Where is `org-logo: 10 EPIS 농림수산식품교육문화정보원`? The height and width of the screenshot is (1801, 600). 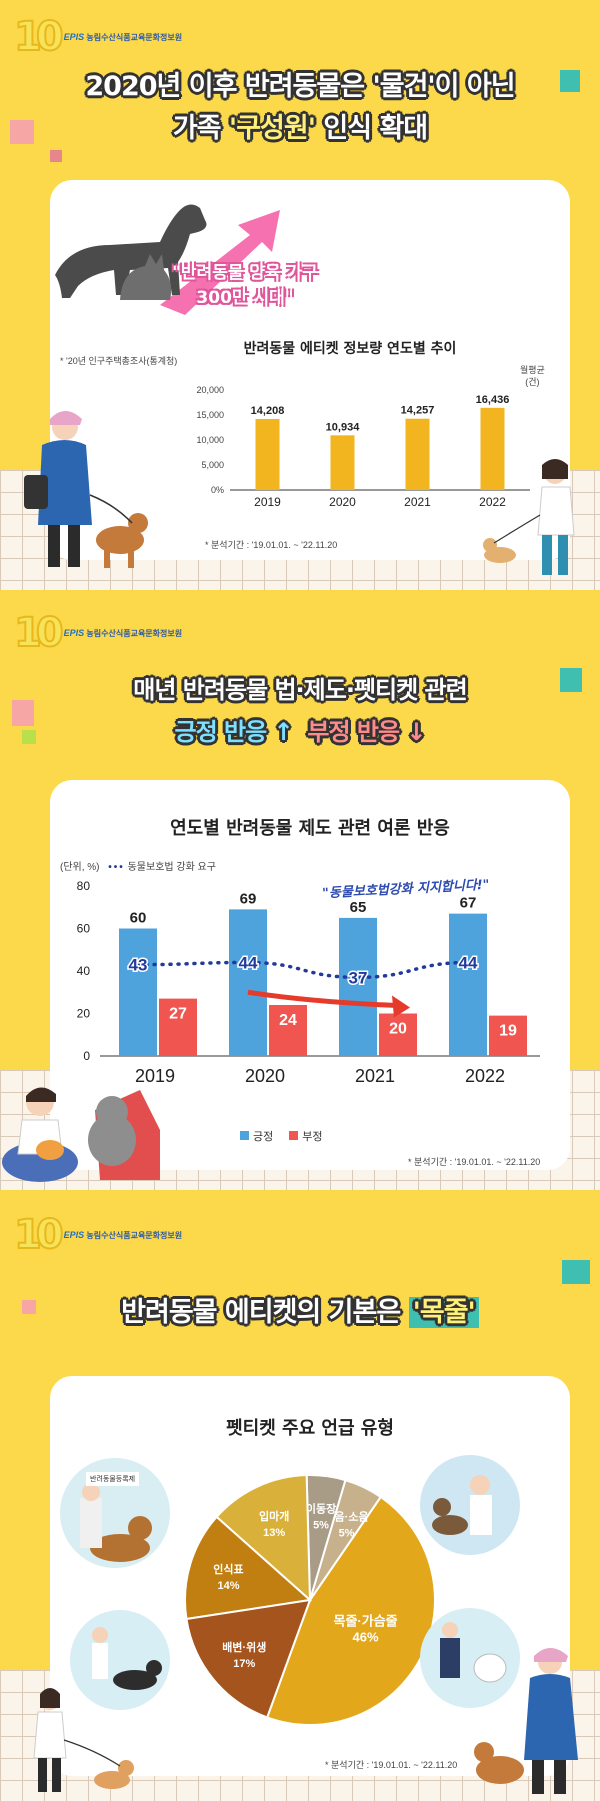 org-logo: 10 EPIS 농림수산식품교육문화정보원 is located at coordinates (98, 37).